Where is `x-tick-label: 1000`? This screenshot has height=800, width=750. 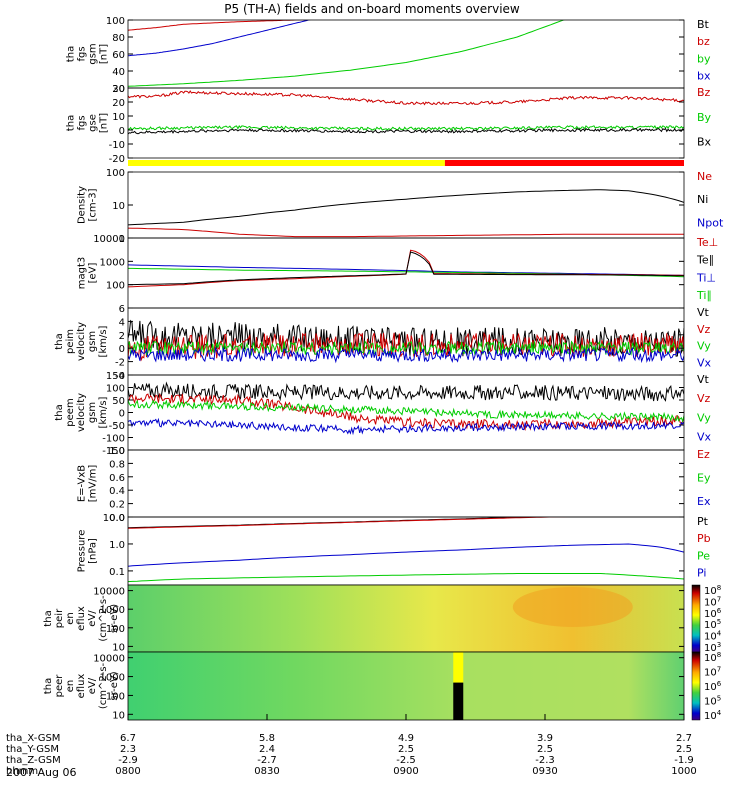
x-tick-label: 1000 is located at coordinates (683, 771).